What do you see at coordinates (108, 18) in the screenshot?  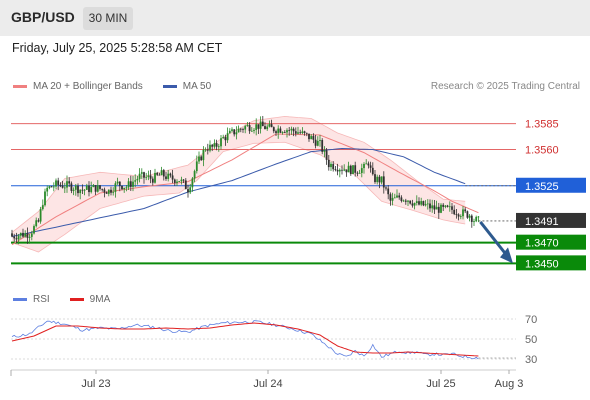 I see `timeframe-button: 30 MIN` at bounding box center [108, 18].